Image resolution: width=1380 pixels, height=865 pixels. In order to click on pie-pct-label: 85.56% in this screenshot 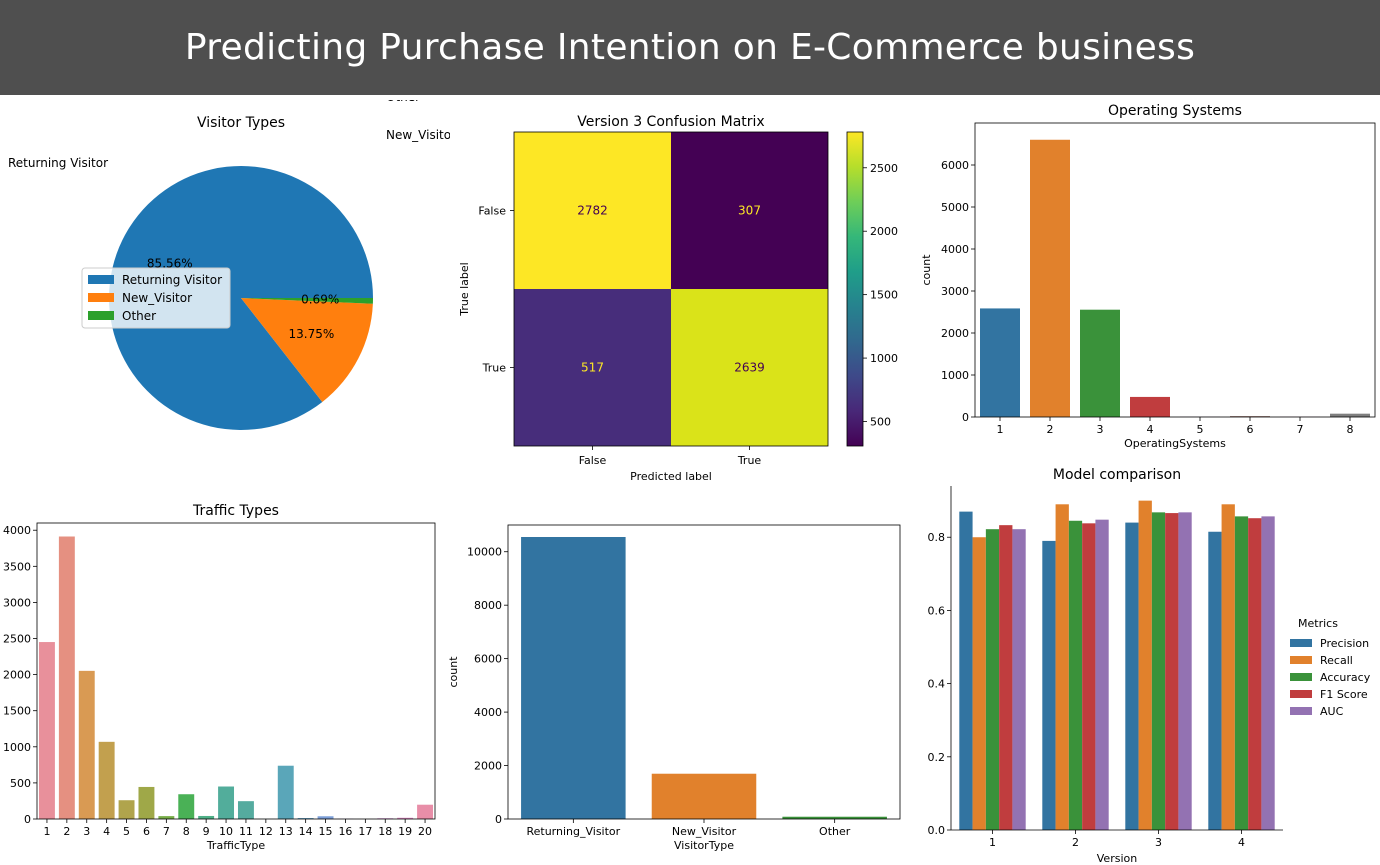, I will do `click(170, 263)`.